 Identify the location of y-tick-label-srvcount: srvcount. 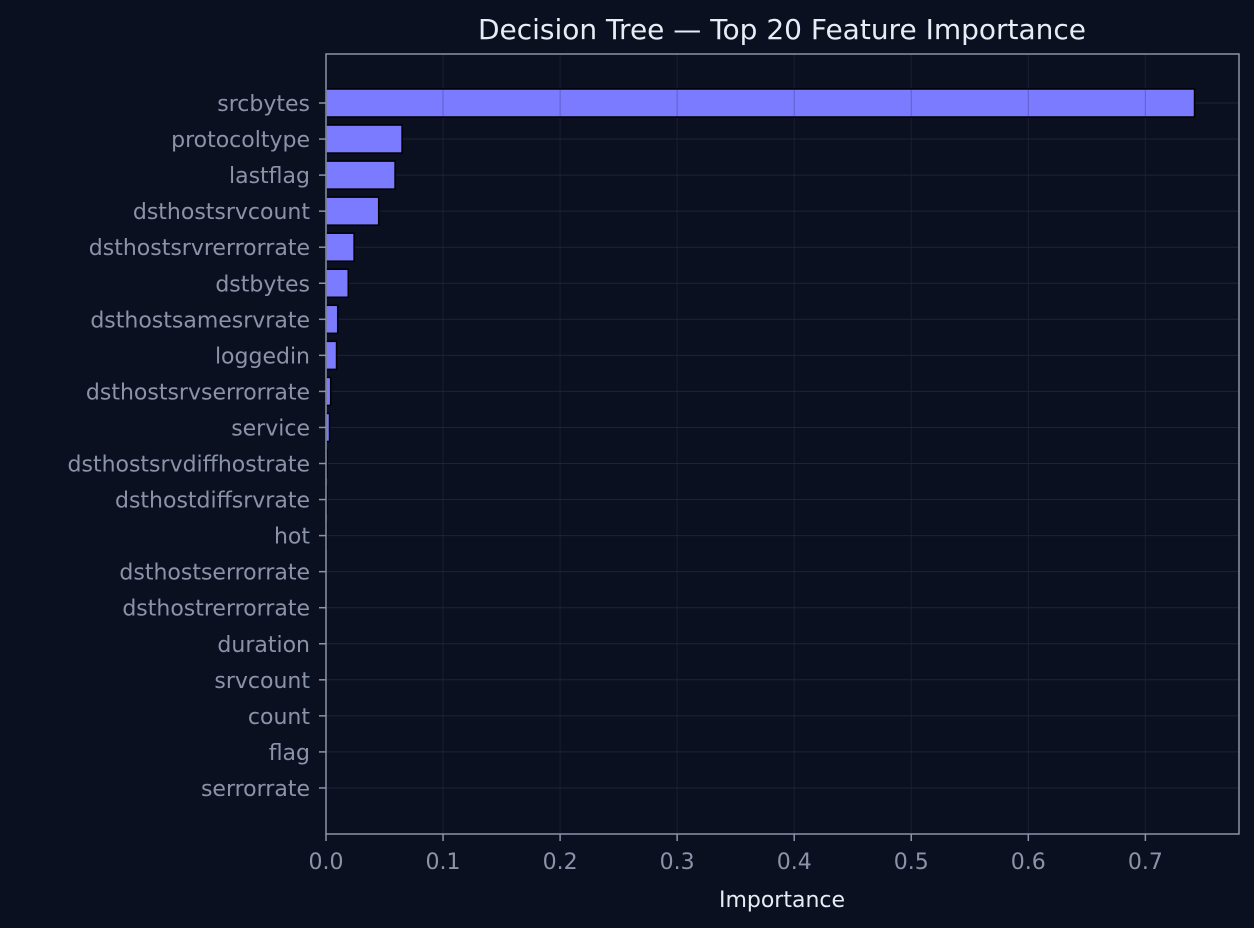
(262, 681).